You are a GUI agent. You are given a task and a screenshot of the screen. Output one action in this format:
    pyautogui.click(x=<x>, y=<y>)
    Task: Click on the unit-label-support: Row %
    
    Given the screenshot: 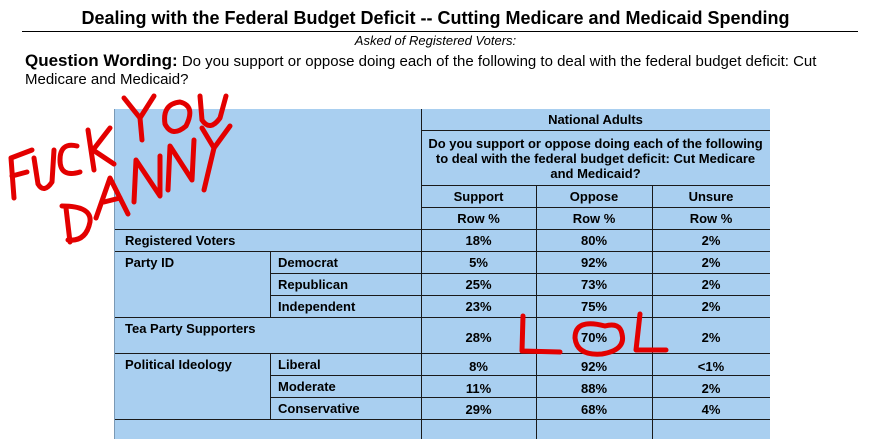 What is the action you would take?
    pyautogui.click(x=478, y=218)
    